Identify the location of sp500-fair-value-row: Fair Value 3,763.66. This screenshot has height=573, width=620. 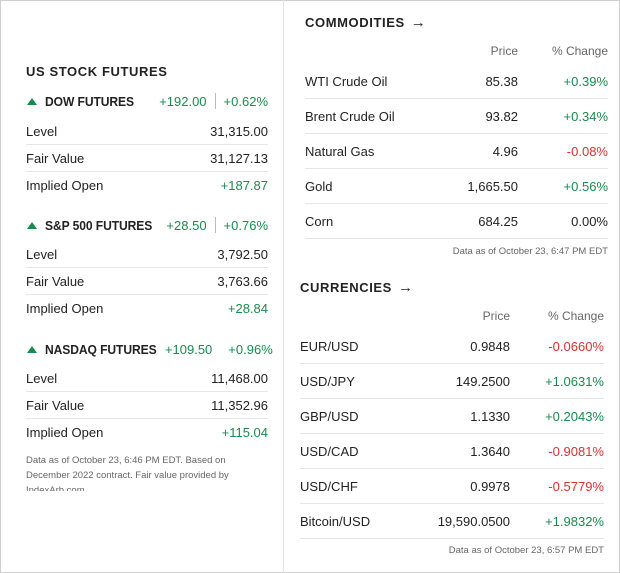
(147, 281).